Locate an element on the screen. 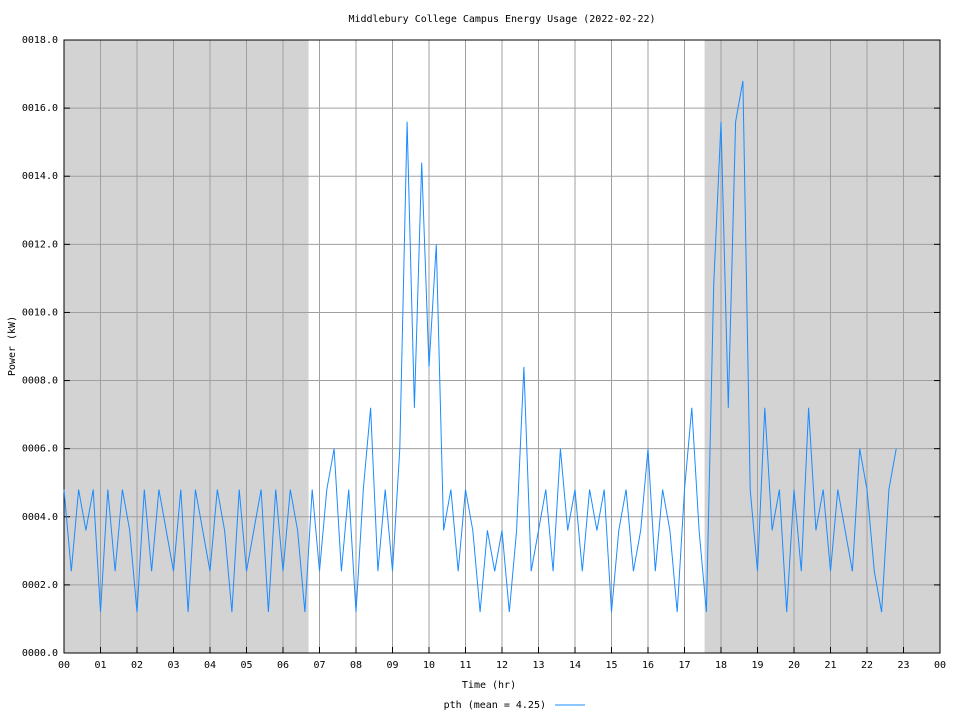 The height and width of the screenshot is (720, 960). x-tick-label: 06 is located at coordinates (283, 665).